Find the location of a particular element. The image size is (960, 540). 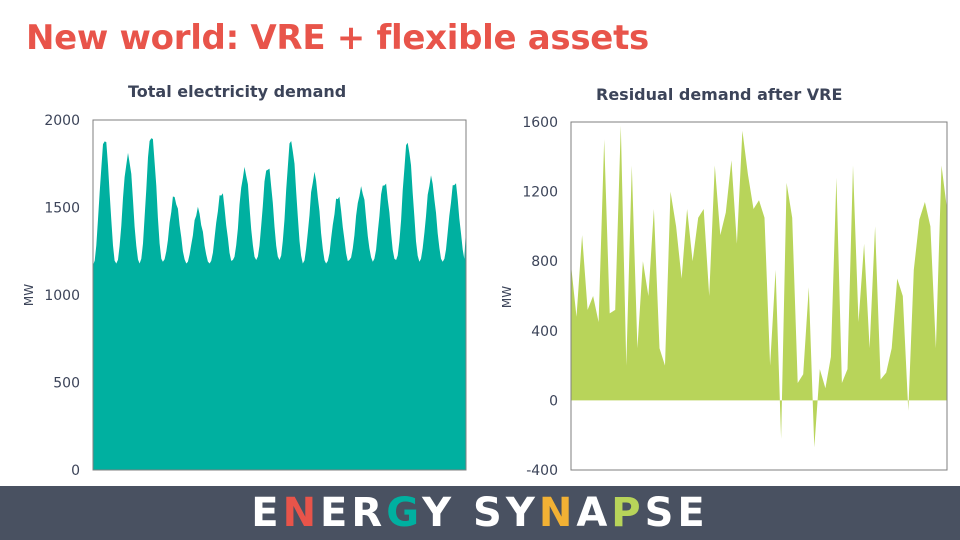

logo-letter: P is located at coordinates (628, 513).